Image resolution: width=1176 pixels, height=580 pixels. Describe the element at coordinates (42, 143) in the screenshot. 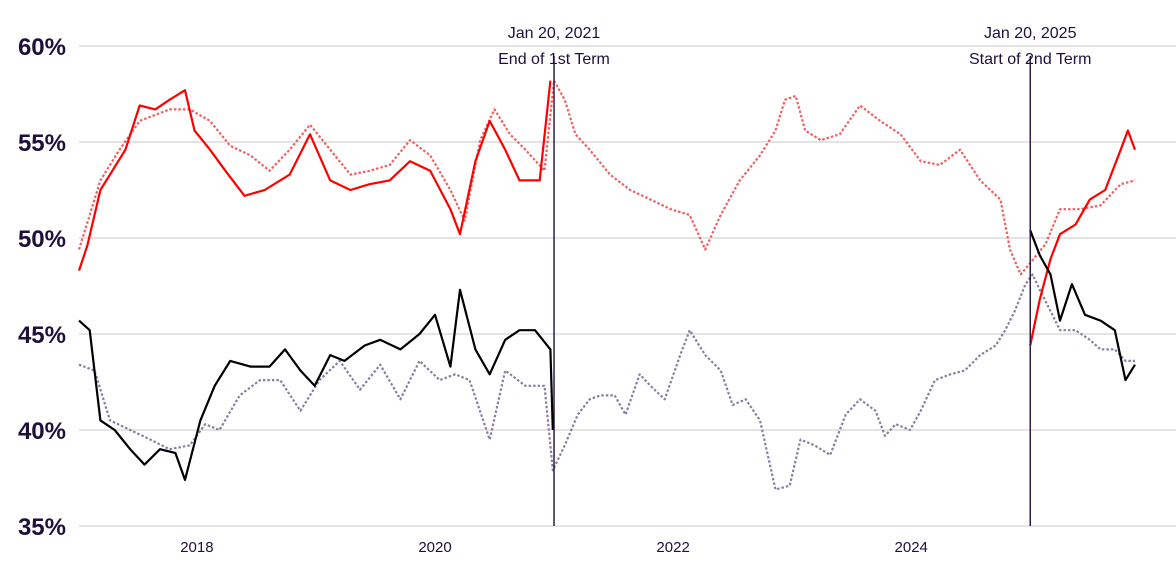

I see `y-tick-label: 55%` at that location.